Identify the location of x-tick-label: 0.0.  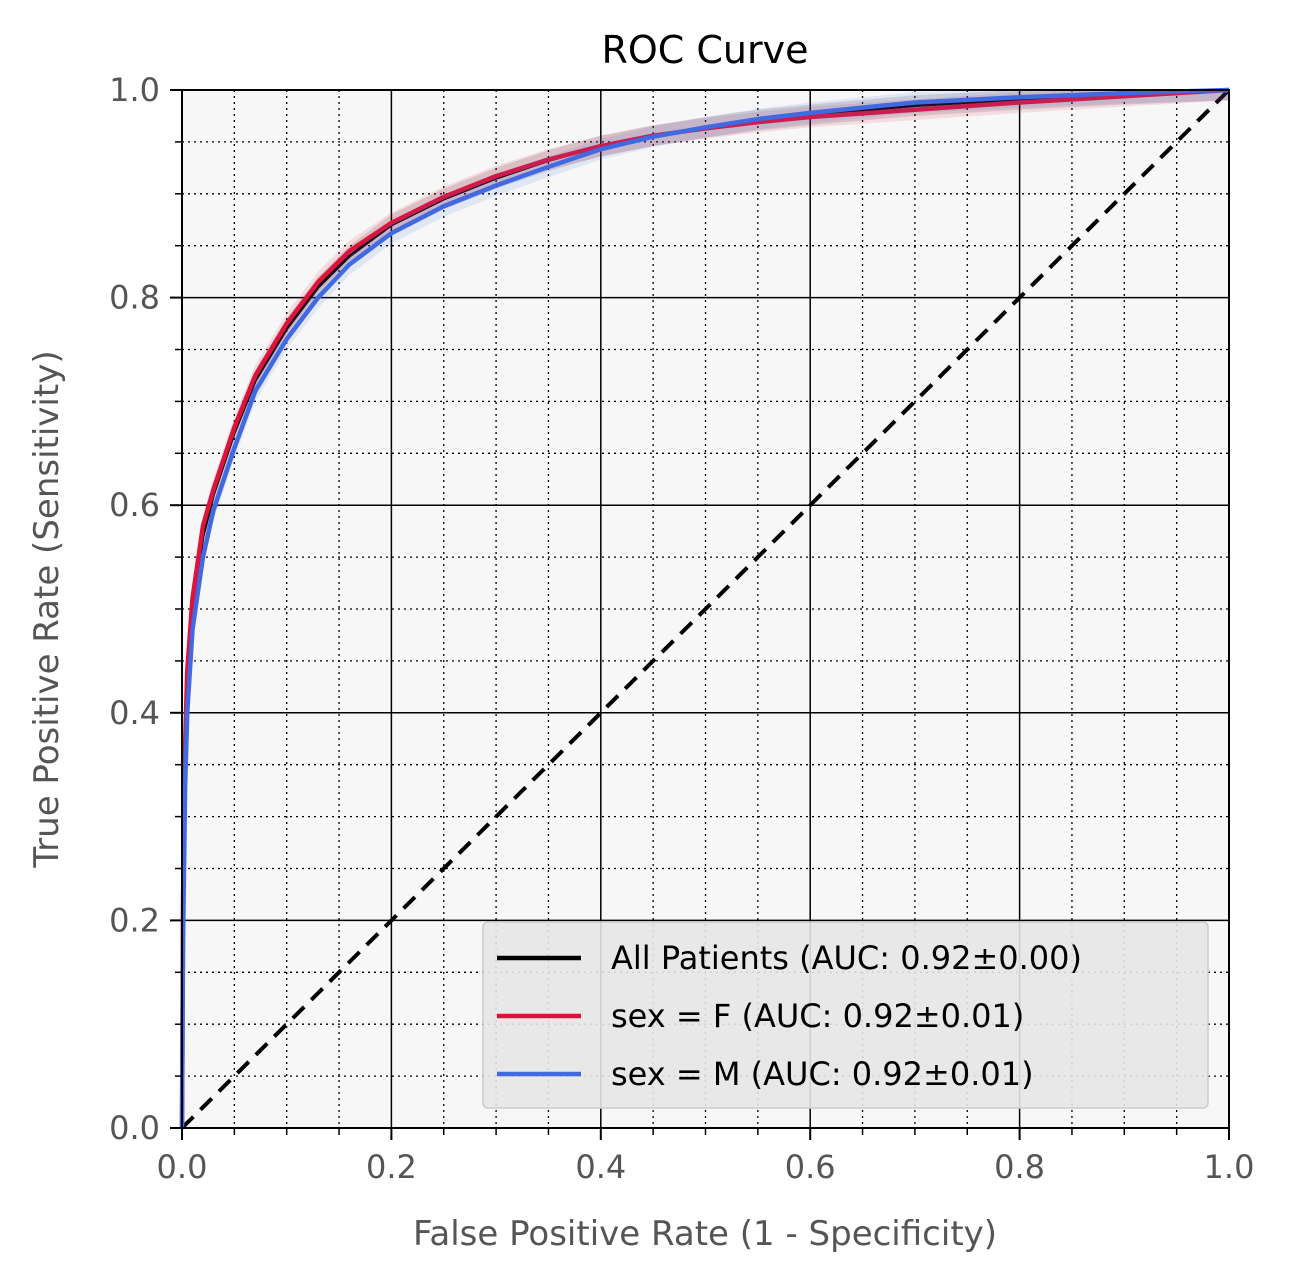
(182, 1167).